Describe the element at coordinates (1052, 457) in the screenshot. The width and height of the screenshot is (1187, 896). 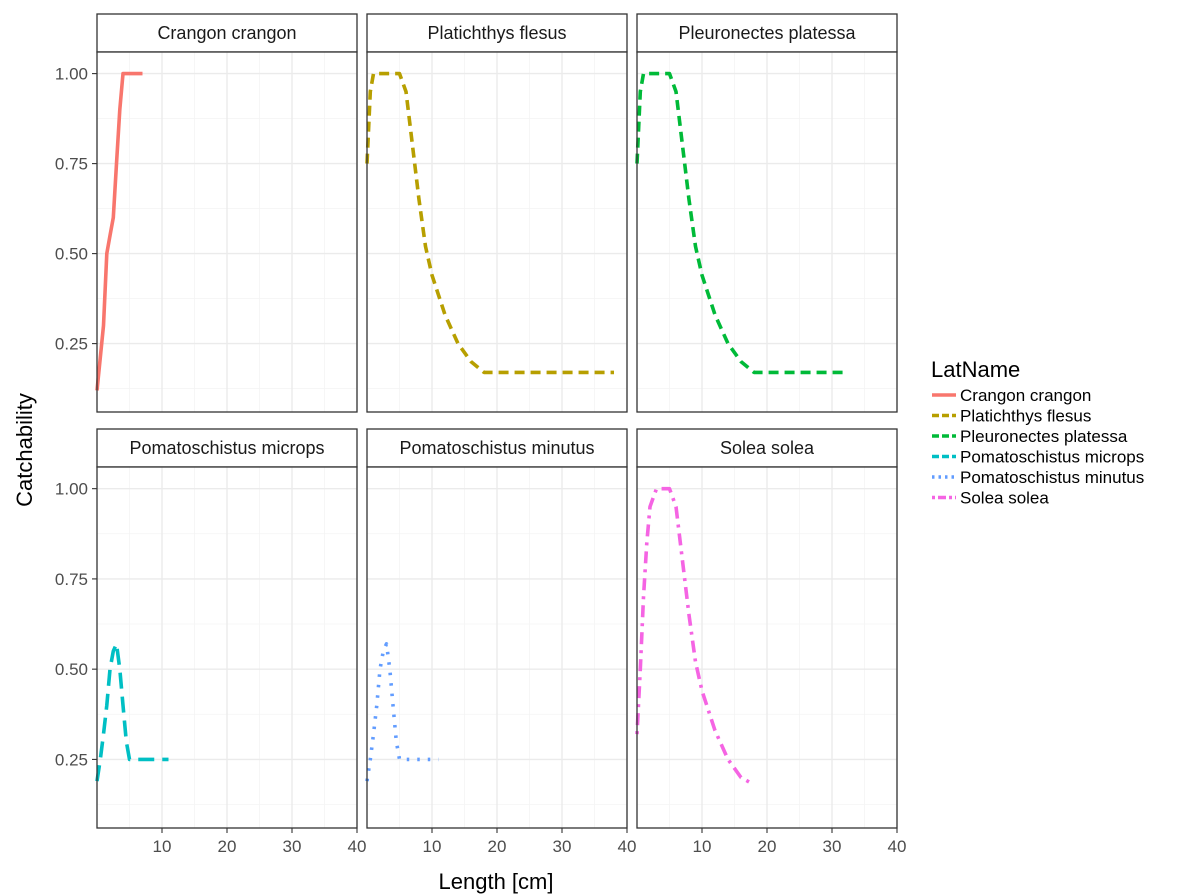
I see `legend-label: Pomatoschistus microps` at that location.